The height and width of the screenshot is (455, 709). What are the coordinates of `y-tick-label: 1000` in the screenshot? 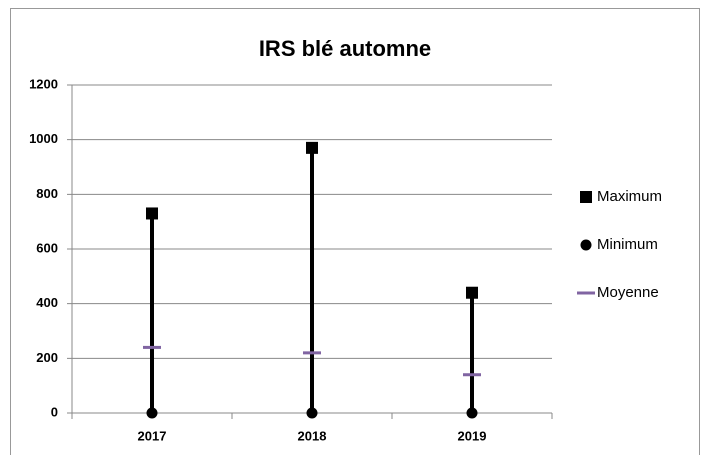 It's located at (43, 138).